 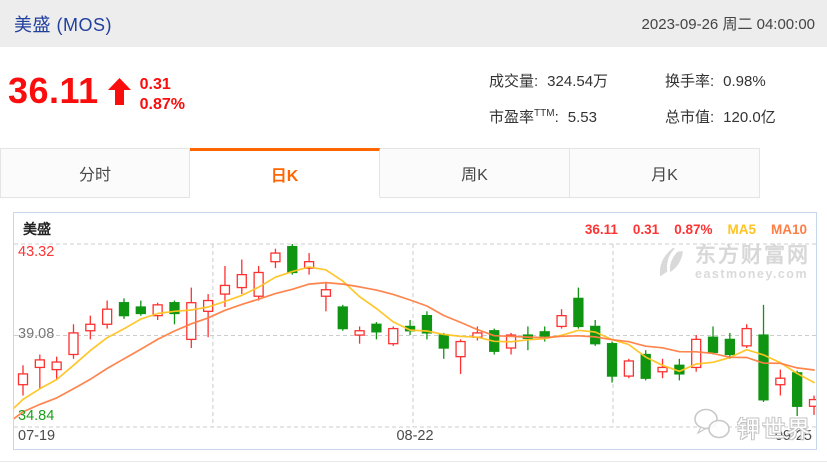 What do you see at coordinates (285, 173) in the screenshot?
I see `tab-daily-k: 日K` at bounding box center [285, 173].